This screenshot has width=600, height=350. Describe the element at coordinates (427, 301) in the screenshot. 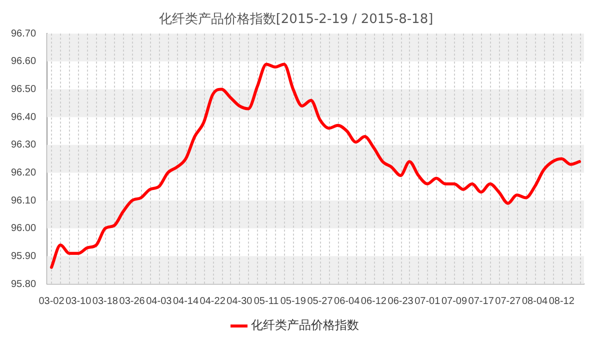

I see `x-tick-label: 07-01` at that location.